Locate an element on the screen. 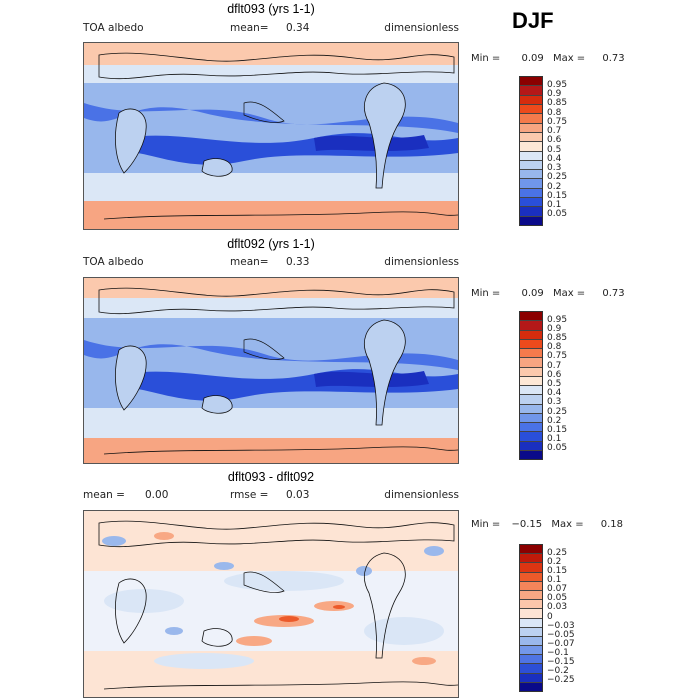  panel-1-units: dimensionless is located at coordinates (421, 28).